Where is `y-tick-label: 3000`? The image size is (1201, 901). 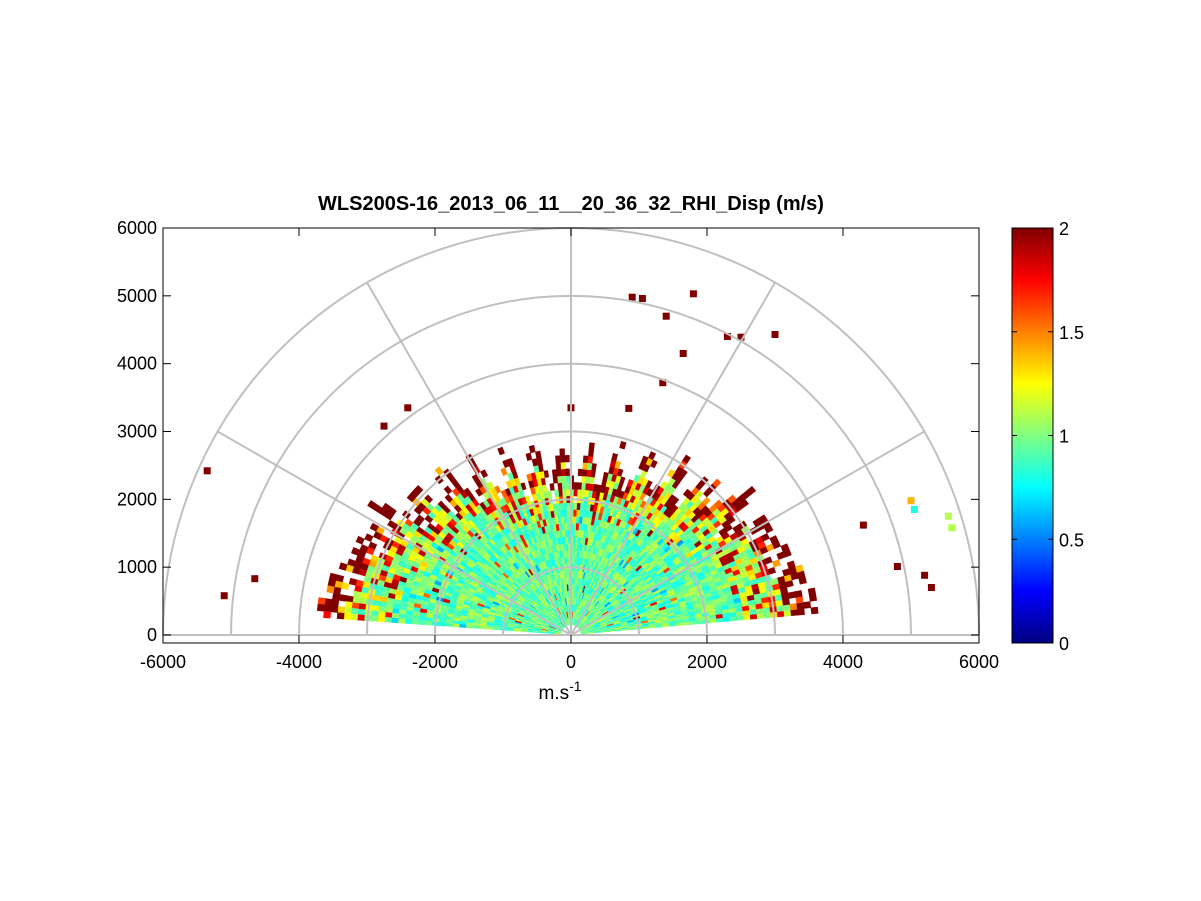
y-tick-label: 3000 is located at coordinates (137, 432).